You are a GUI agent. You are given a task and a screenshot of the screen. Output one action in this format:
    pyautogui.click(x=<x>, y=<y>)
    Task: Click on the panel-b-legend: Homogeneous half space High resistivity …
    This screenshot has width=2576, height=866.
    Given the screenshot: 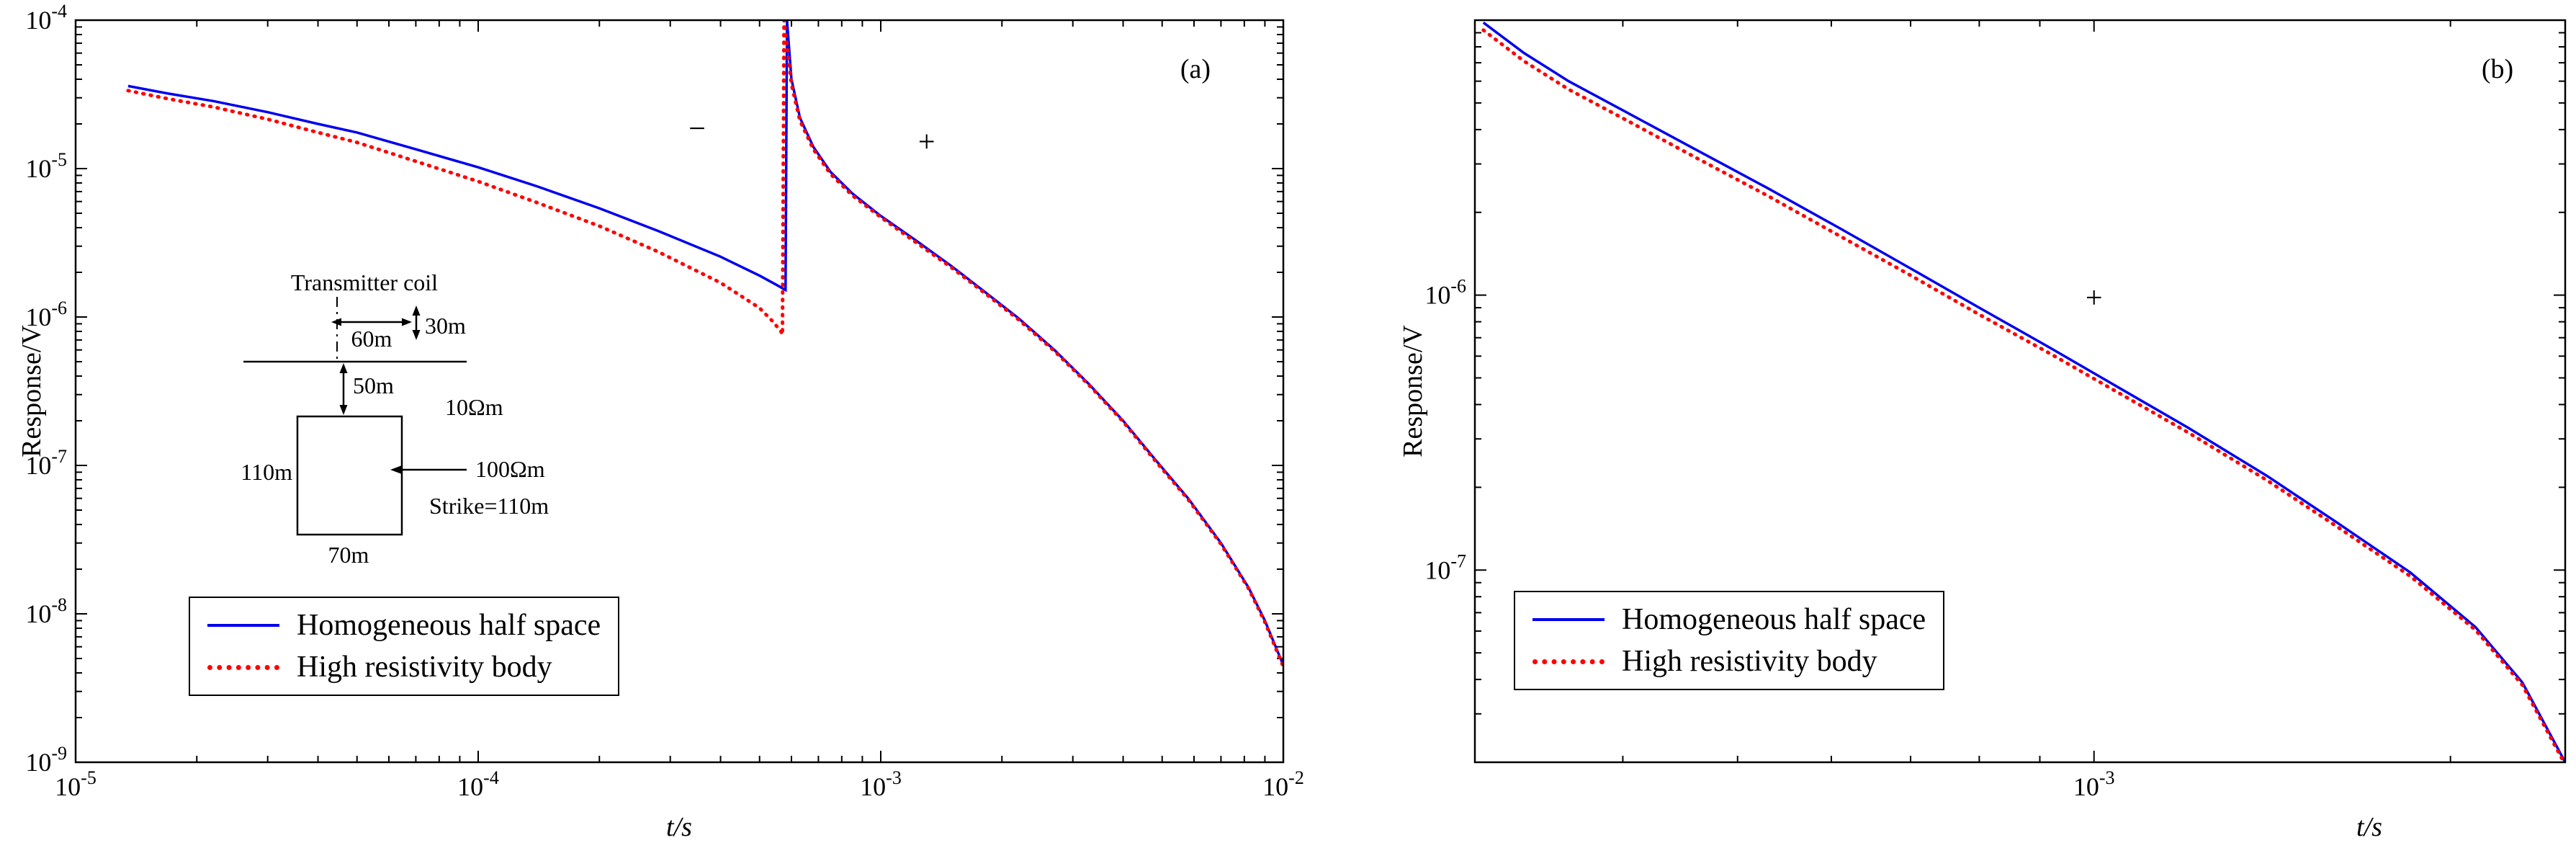 What is the action you would take?
    pyautogui.click(x=1729, y=640)
    